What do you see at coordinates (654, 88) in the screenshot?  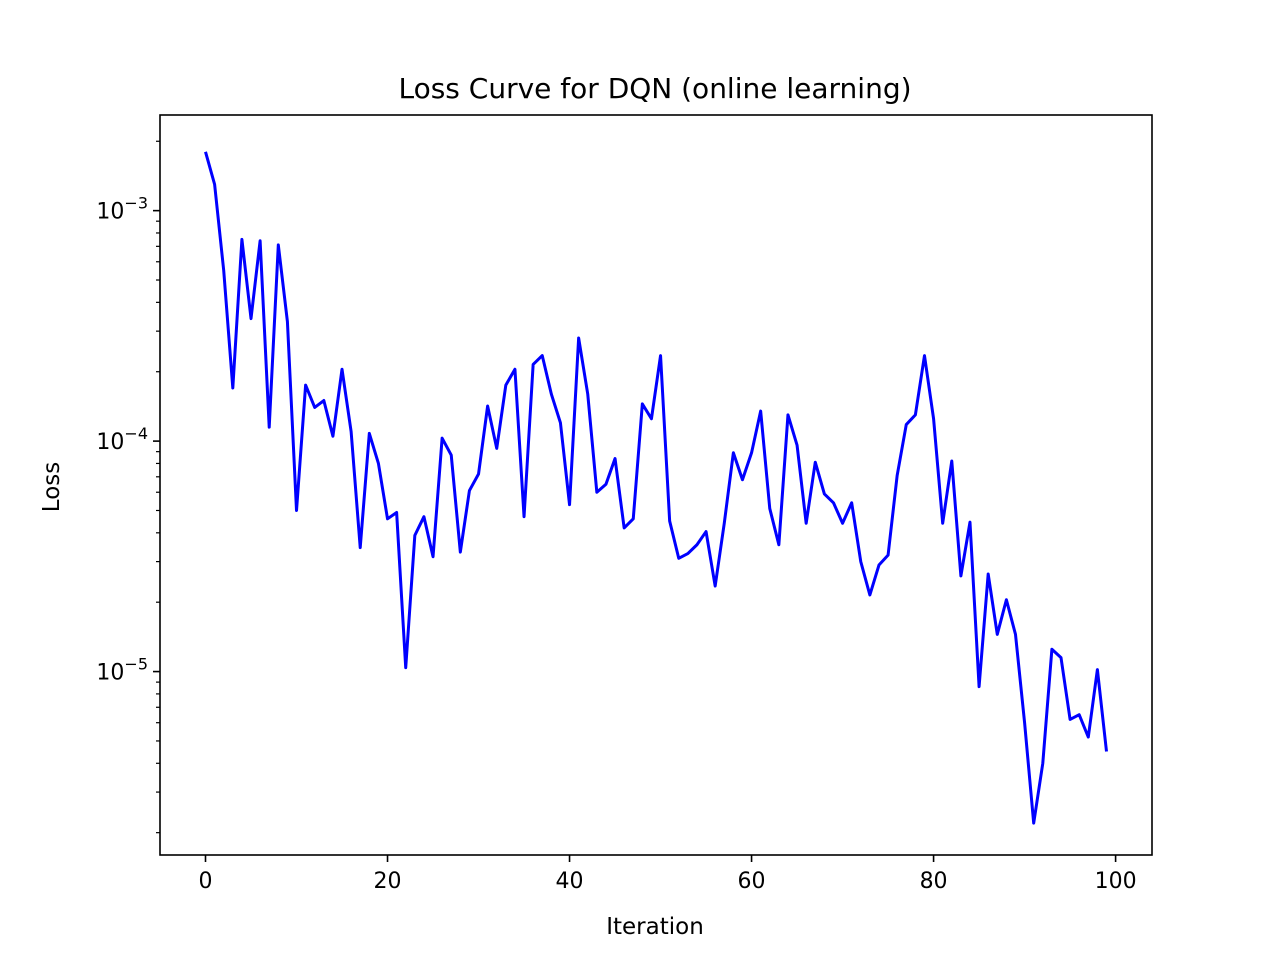 I see `chart-title: Loss Curve for DQN (online learning)` at bounding box center [654, 88].